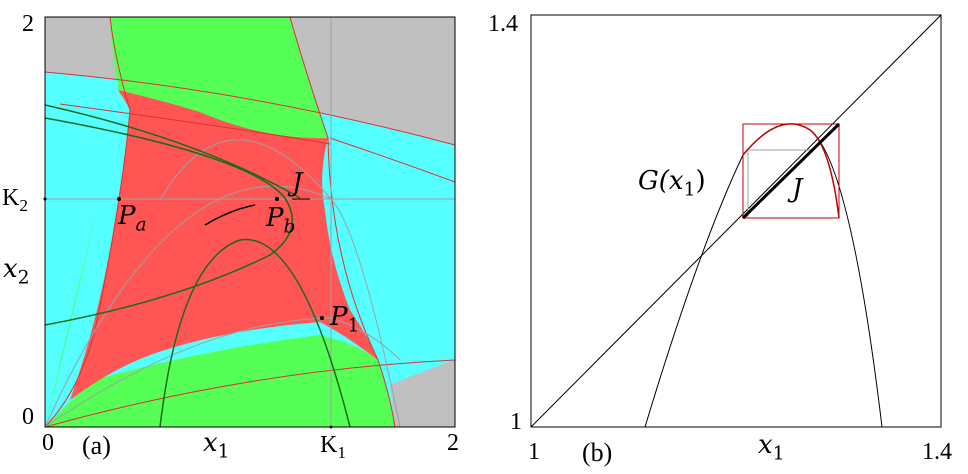 This screenshot has height=474, width=968. Describe the element at coordinates (778, 454) in the screenshot. I see `b-x1-sub: 1` at that location.